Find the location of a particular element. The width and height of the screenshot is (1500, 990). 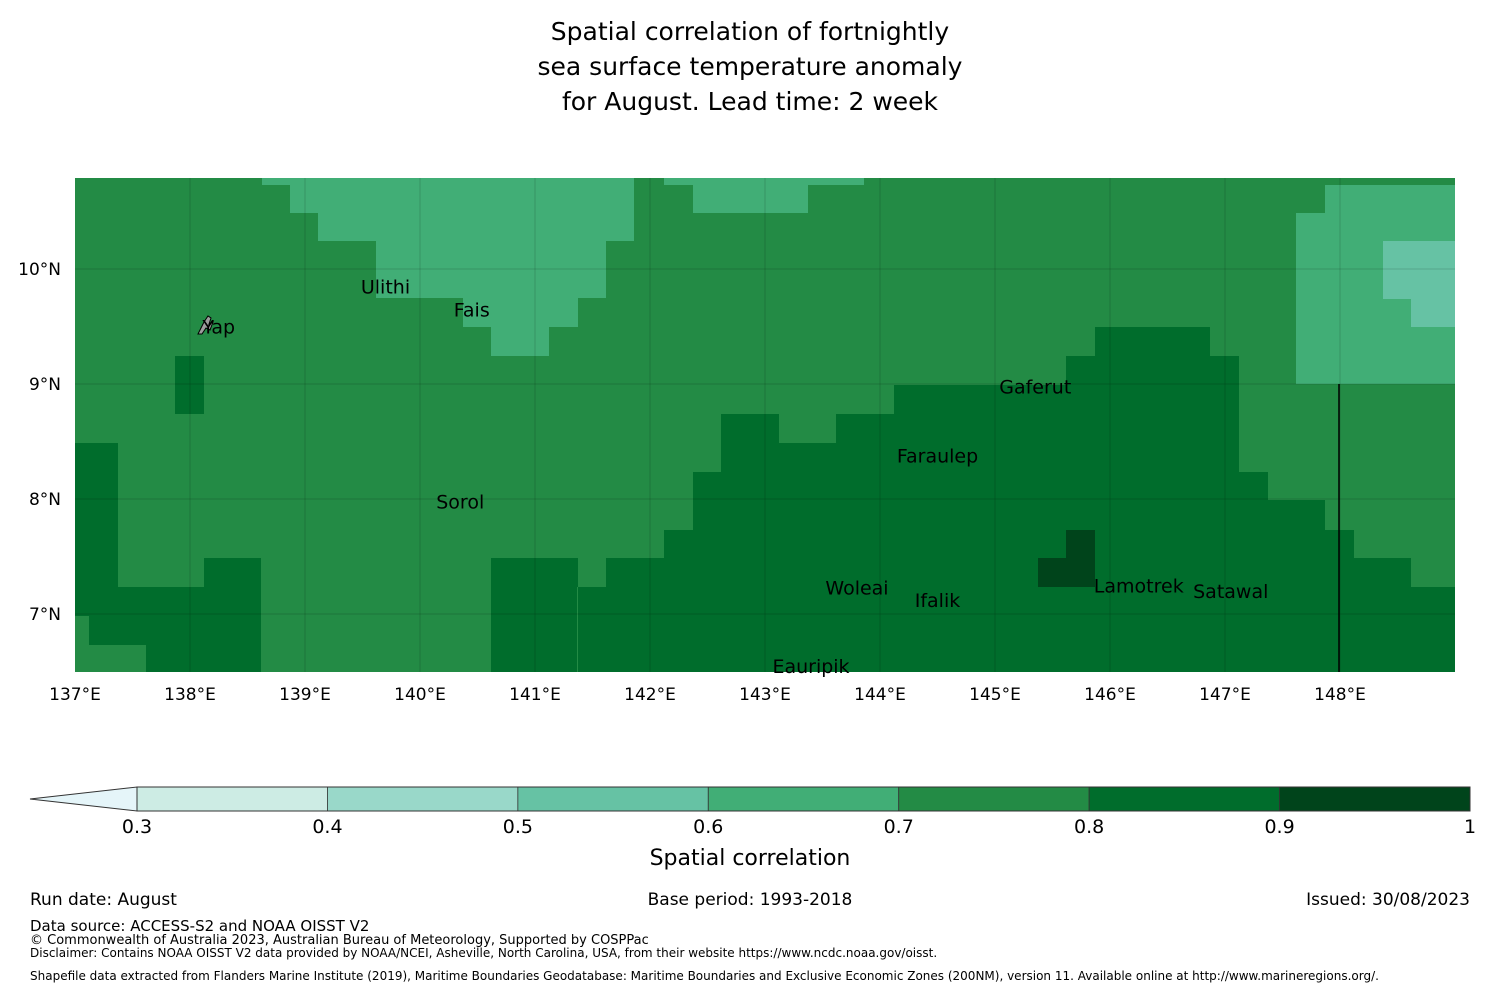

place-label: Eauripik is located at coordinates (810, 667).